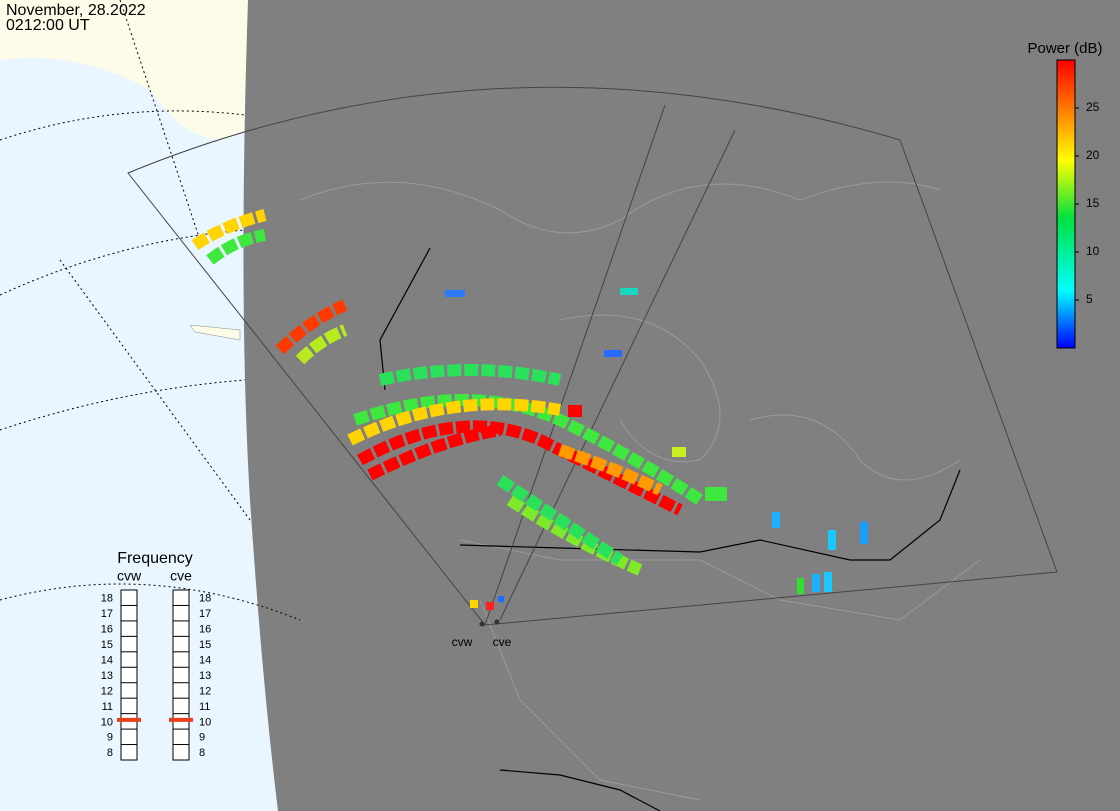 The image size is (1120, 811). I want to click on radar-label: cvw, so click(462, 642).